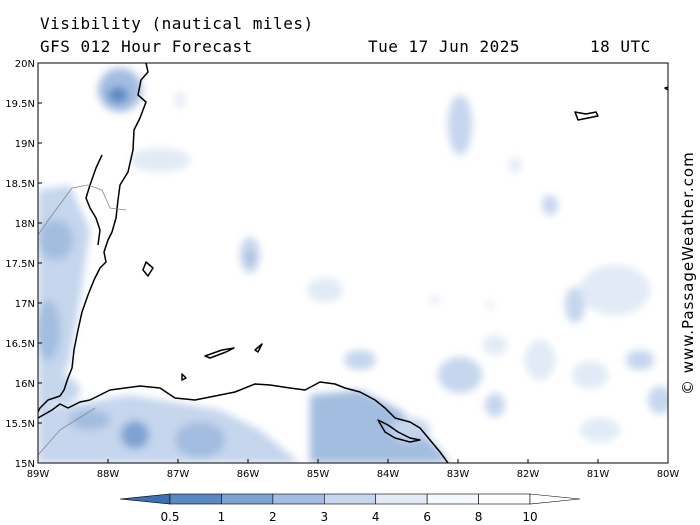  I want to click on forecast-time: 18 UTC, so click(620, 46).